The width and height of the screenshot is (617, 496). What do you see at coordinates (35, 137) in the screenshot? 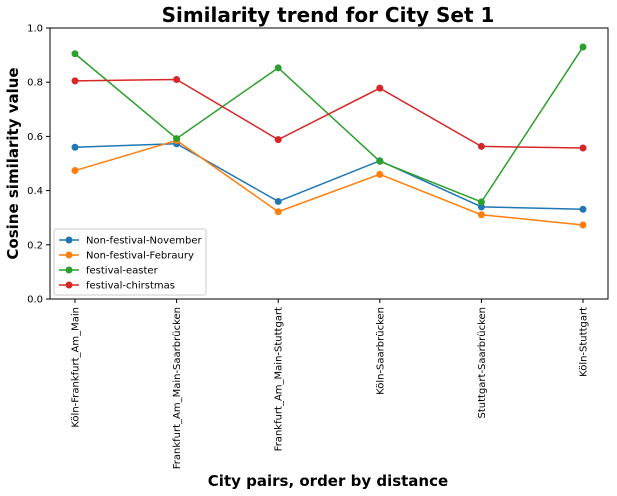
I see `y-tick-label: 0.6` at bounding box center [35, 137].